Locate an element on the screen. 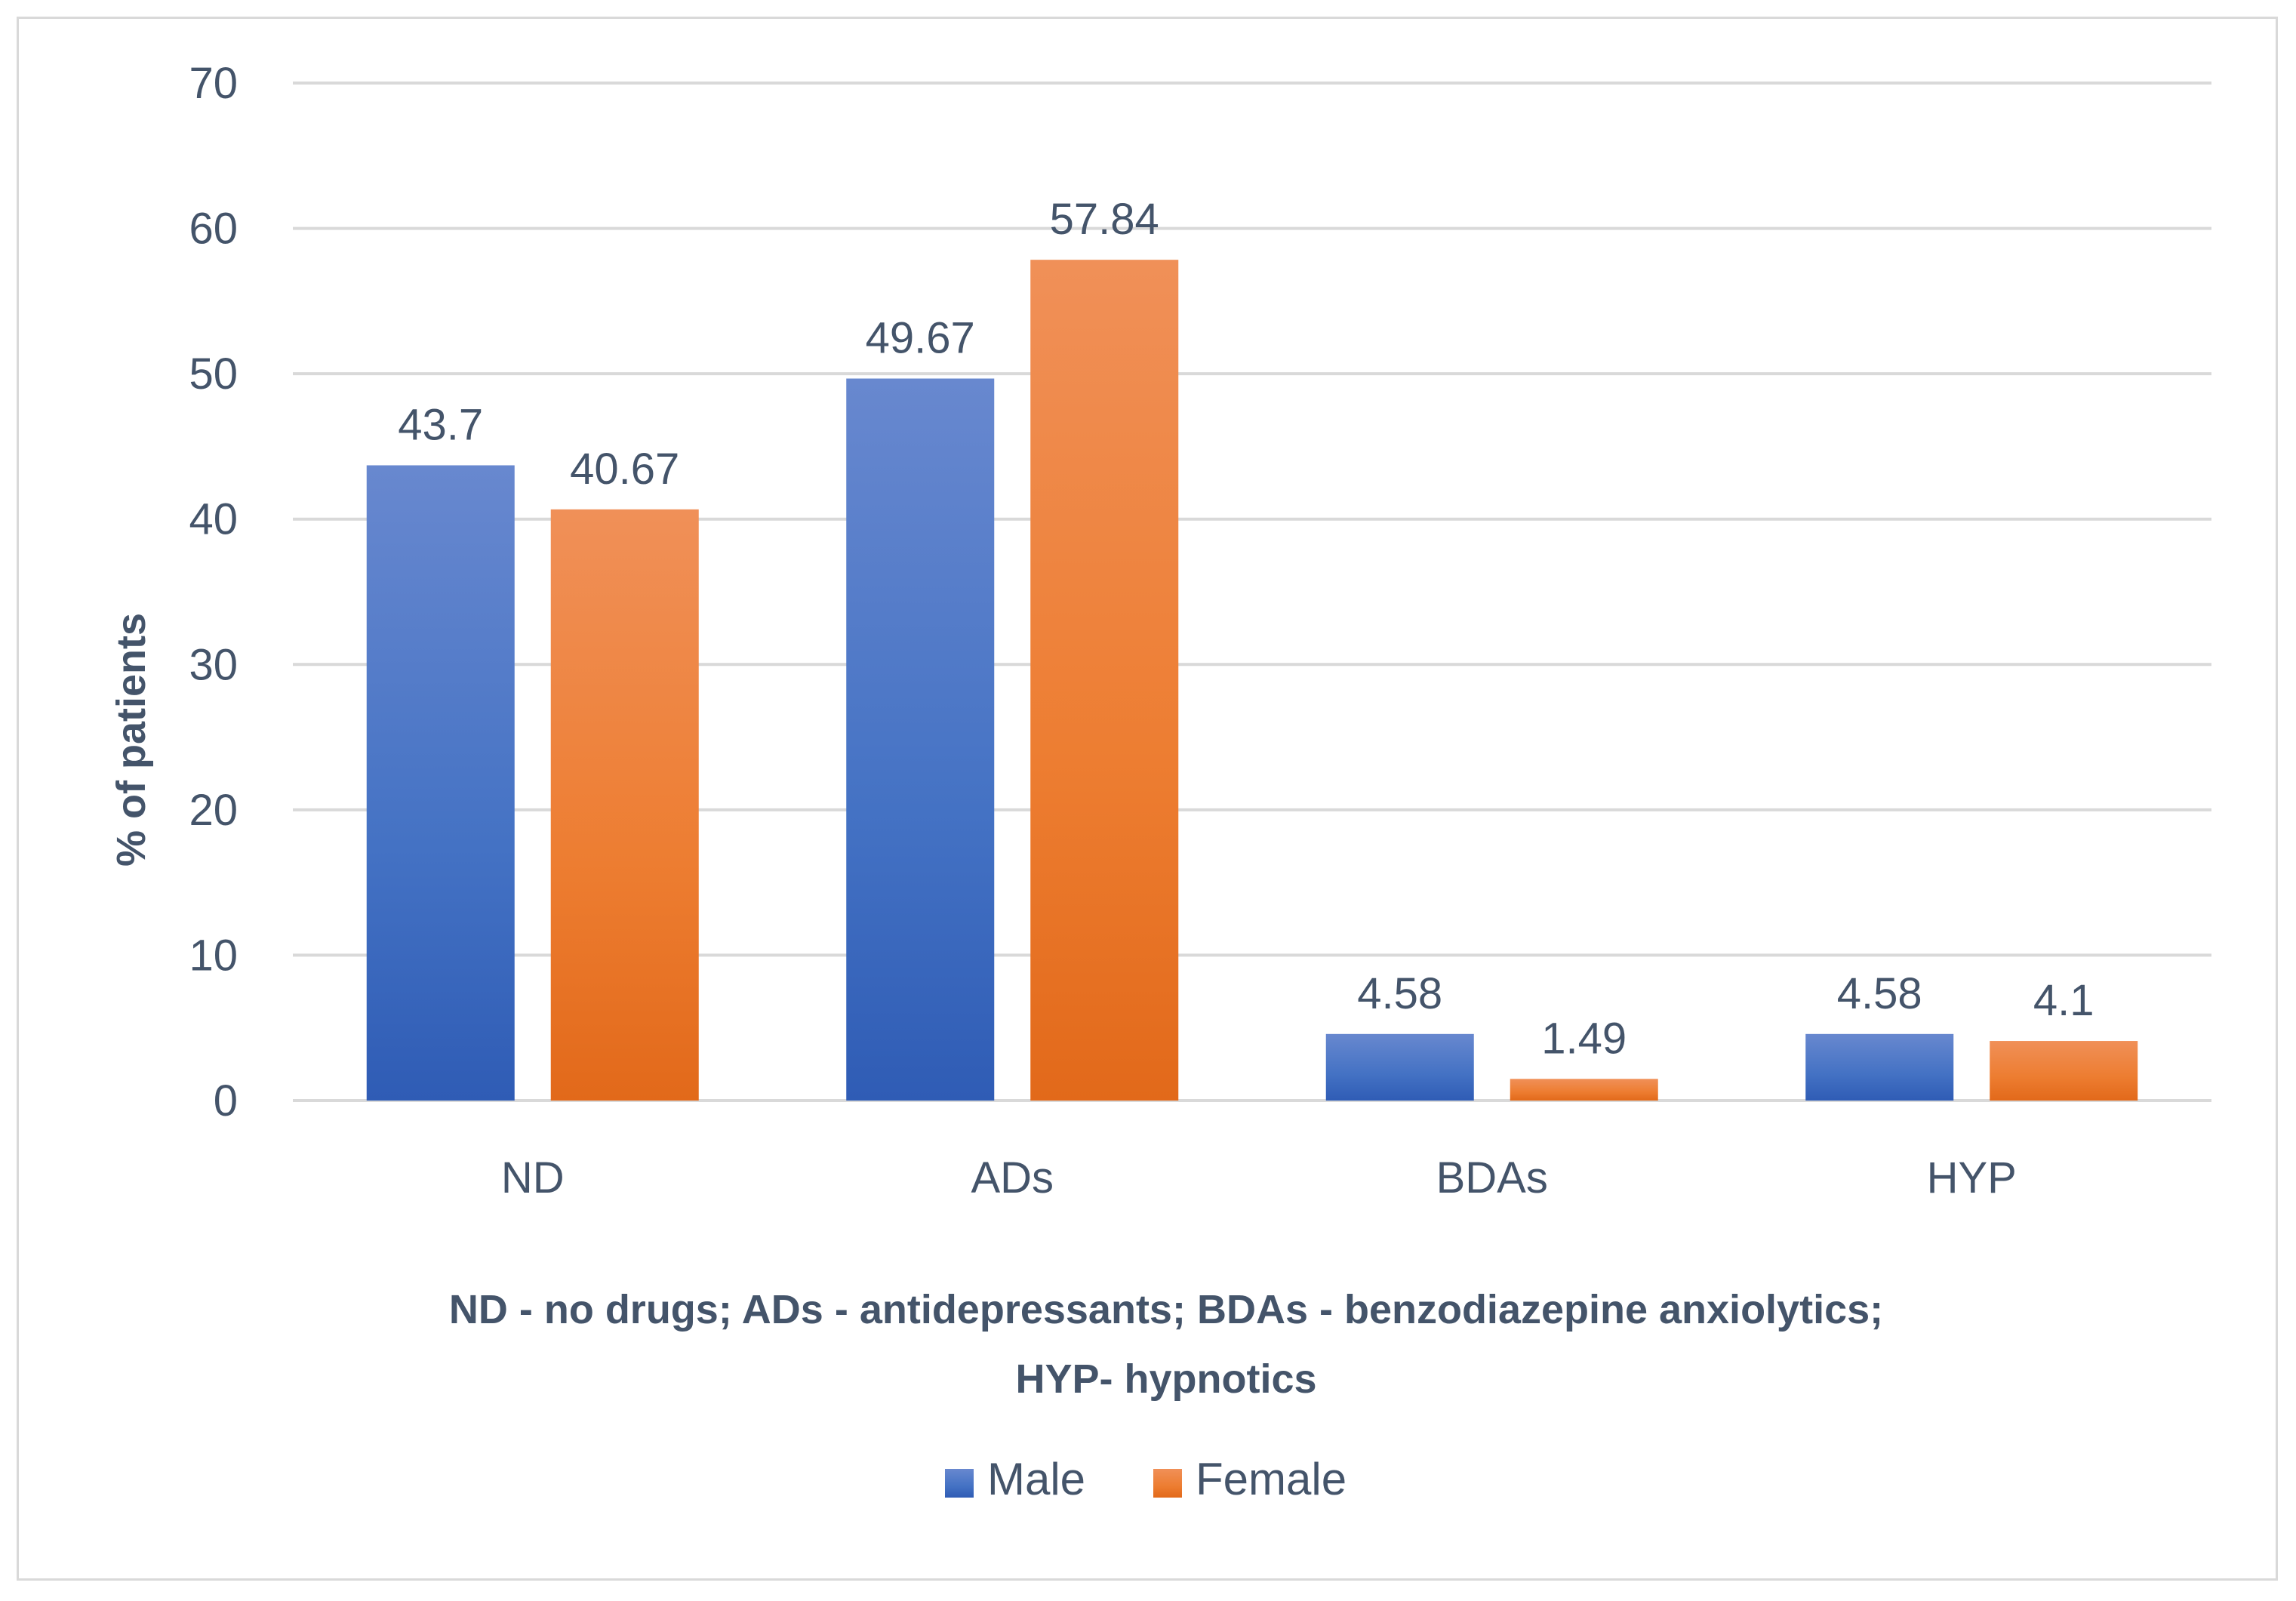 This screenshot has height=1601, width=2296. legend-label-male: Male is located at coordinates (1036, 1479).